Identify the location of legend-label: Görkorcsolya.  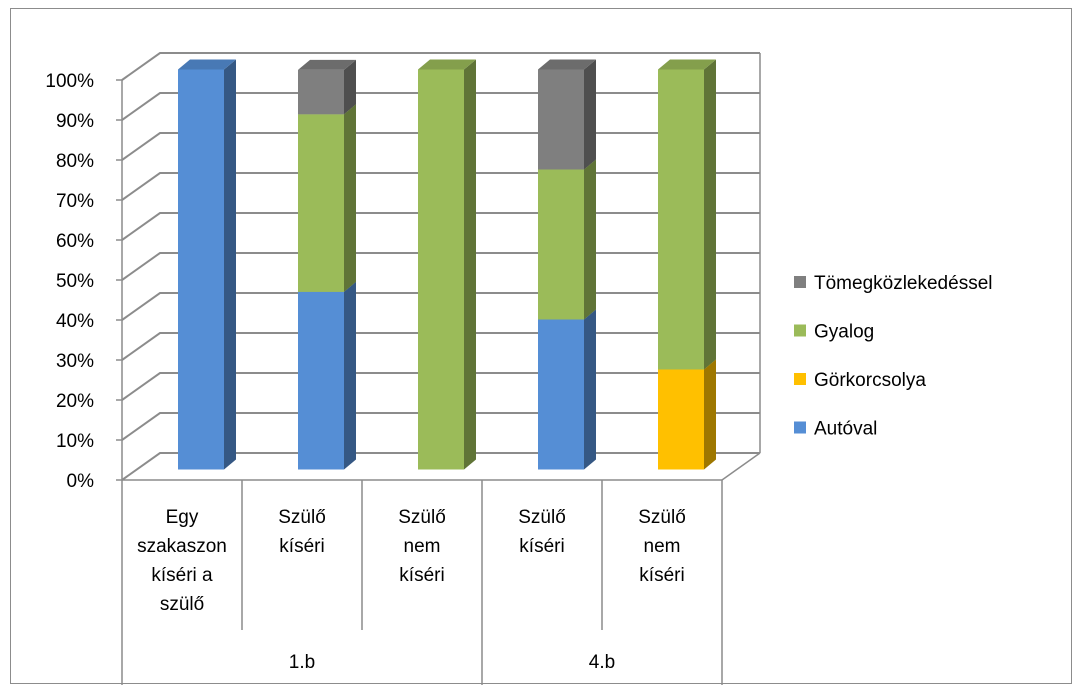
(870, 380).